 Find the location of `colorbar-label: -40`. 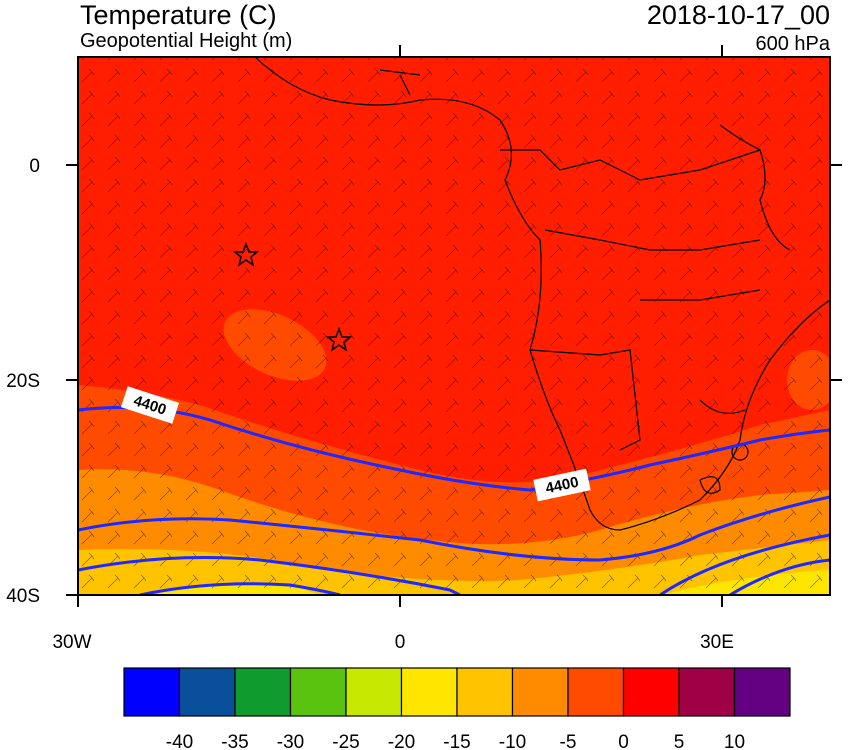

colorbar-label: -40 is located at coordinates (179, 741).